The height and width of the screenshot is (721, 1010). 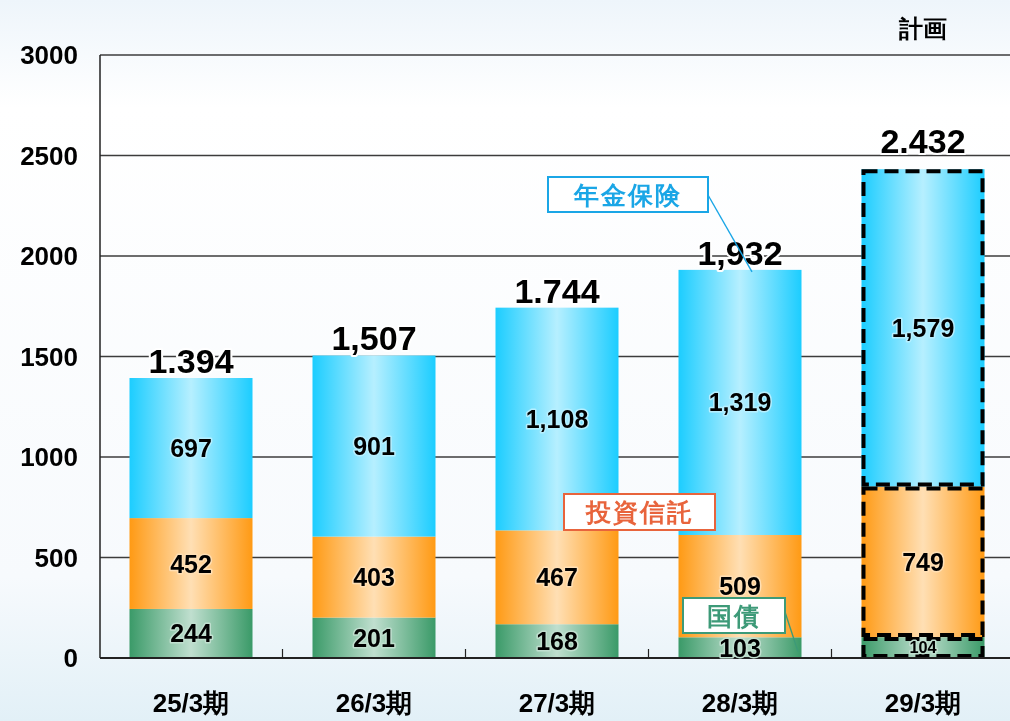 I want to click on y-tick-label: 2500, so click(x=49, y=155).